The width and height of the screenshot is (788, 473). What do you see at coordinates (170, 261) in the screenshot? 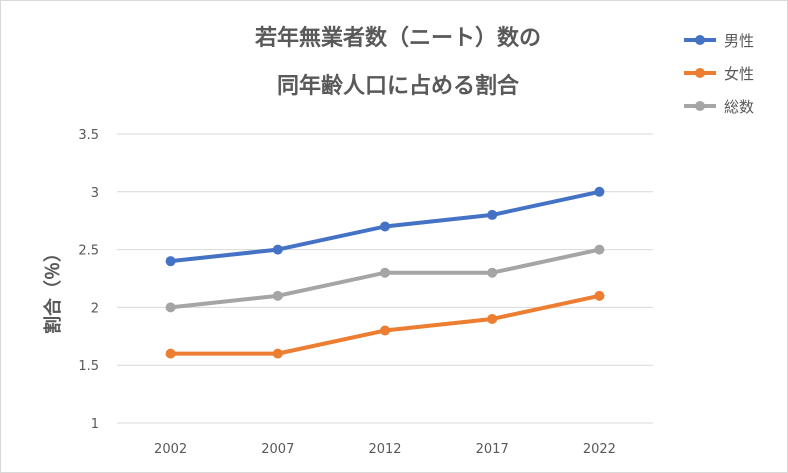
I see `series-0-point-2002` at bounding box center [170, 261].